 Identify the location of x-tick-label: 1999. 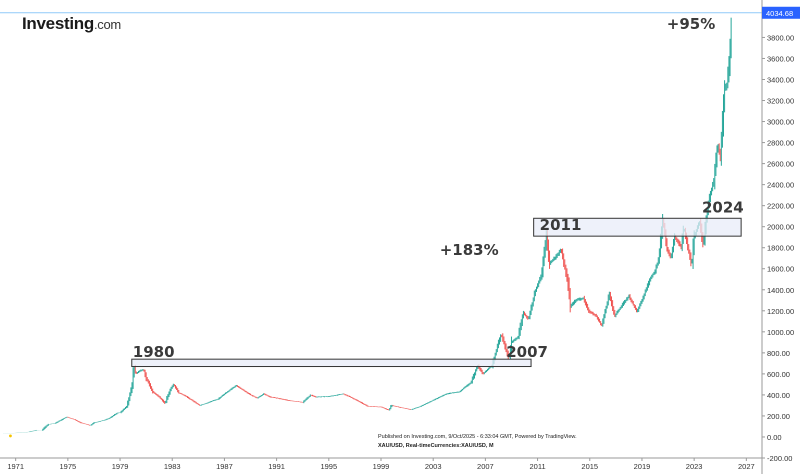
(381, 466).